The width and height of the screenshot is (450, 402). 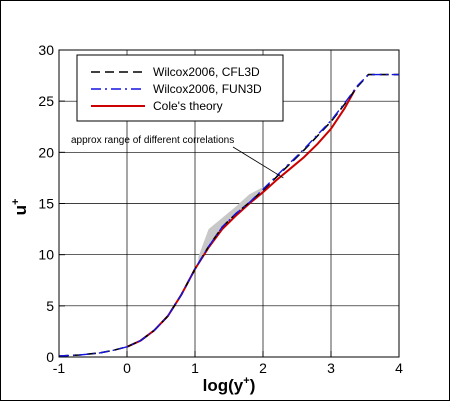 I want to click on y-tick-label: 25, so click(x=46, y=101).